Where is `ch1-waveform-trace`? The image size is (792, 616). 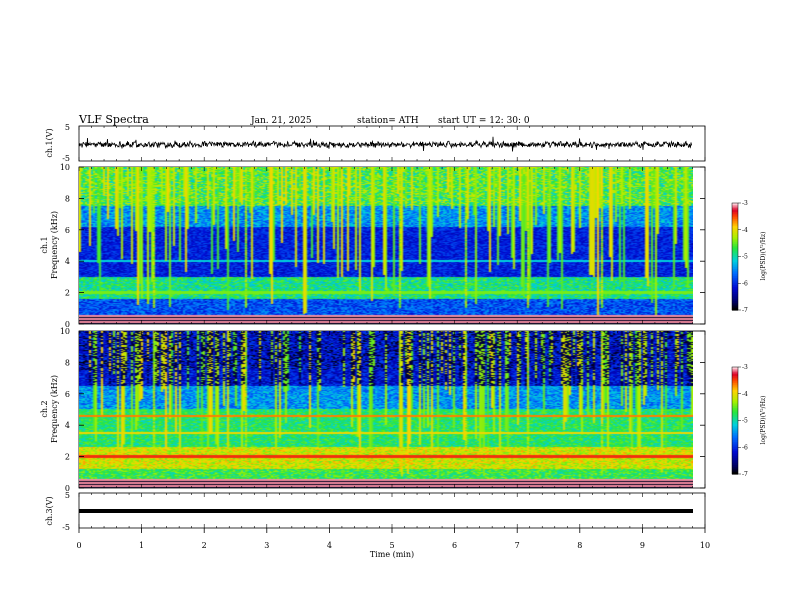
ch1-waveform-trace is located at coordinates (385, 144).